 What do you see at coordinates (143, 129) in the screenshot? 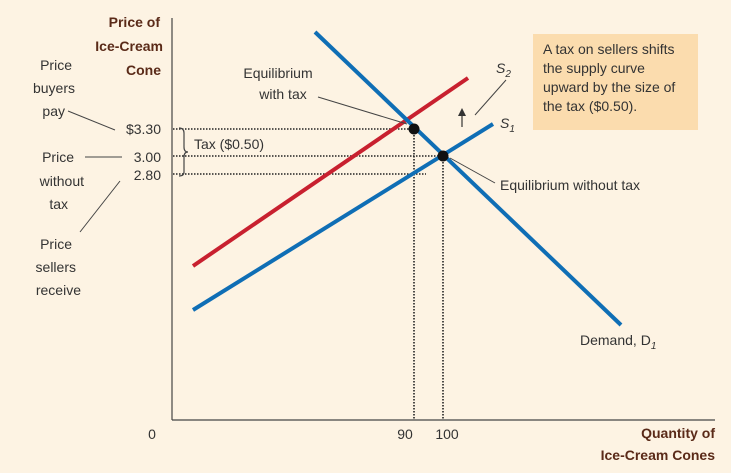
I see `y-tick-3-30: $3.30` at bounding box center [143, 129].